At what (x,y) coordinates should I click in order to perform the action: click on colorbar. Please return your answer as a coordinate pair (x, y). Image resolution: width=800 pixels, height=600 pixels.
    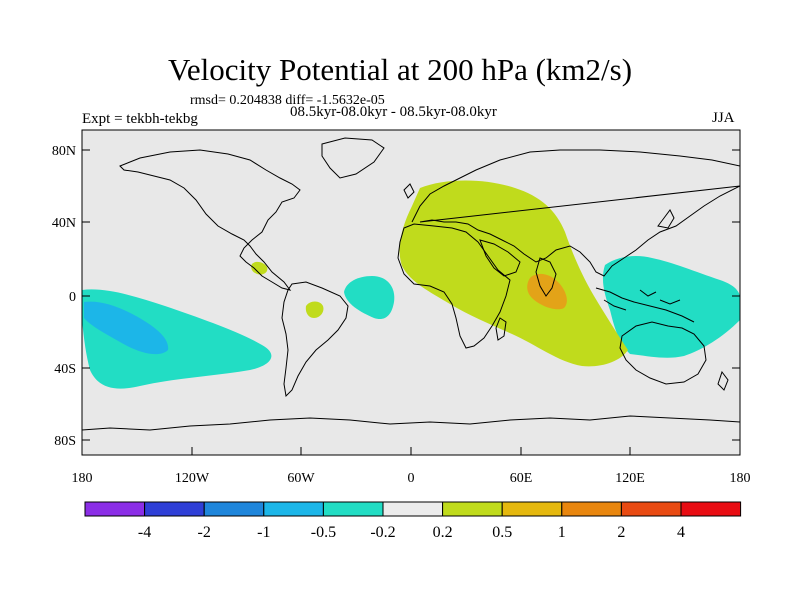
    Looking at the image, I should click on (413, 509).